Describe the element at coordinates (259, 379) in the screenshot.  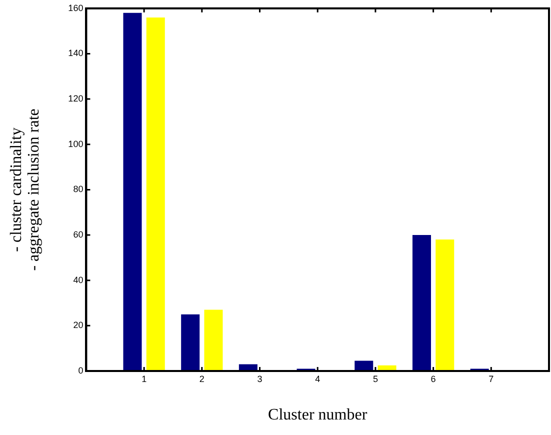
I see `x-tick-label: 3` at that location.